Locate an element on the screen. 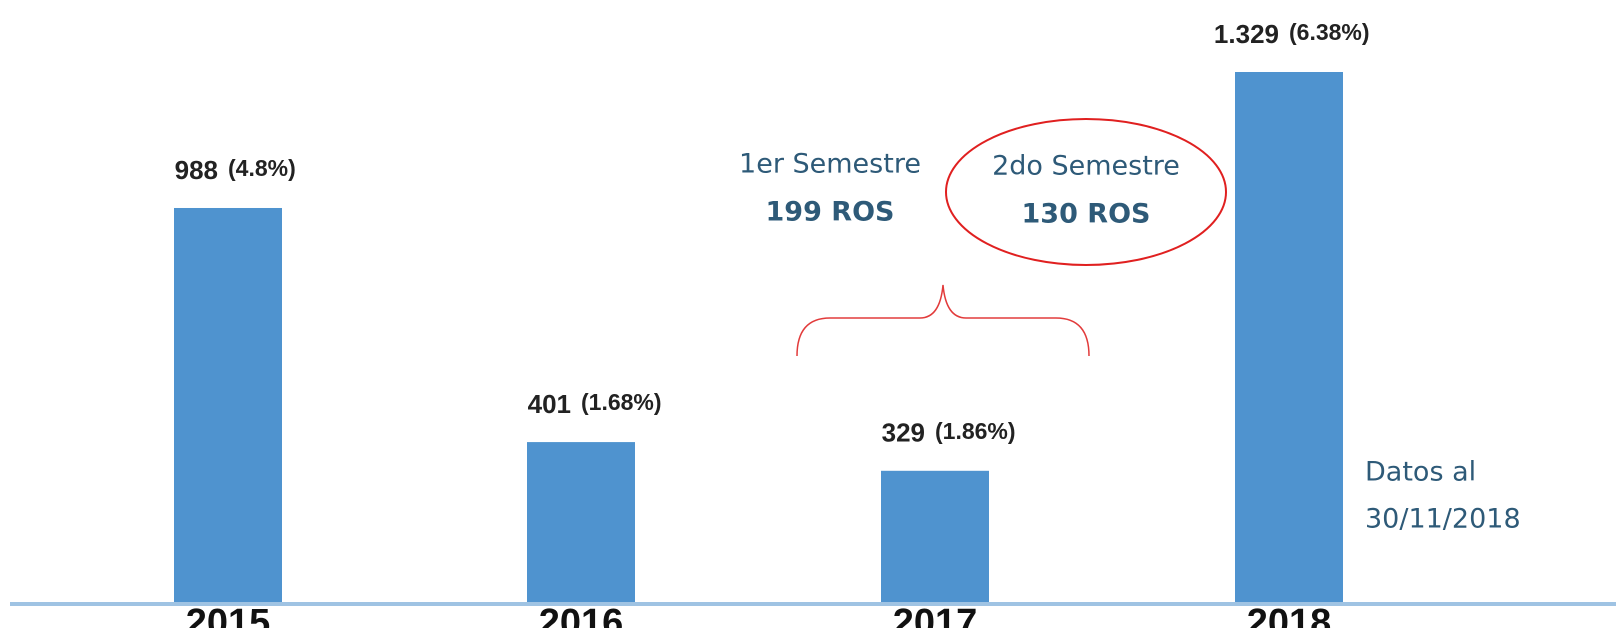  share-label: (1.86%) is located at coordinates (975, 431).